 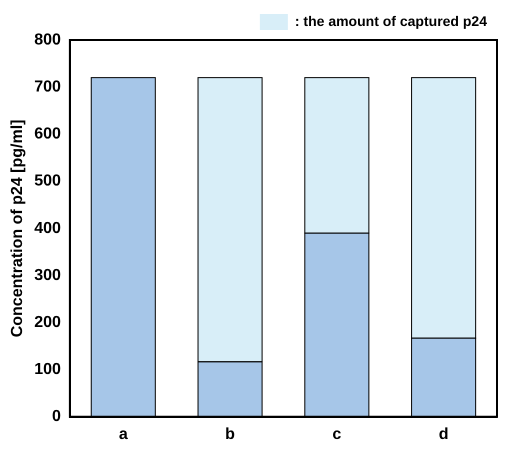 What do you see at coordinates (56, 417) in the screenshot?
I see `y-tick-label: 0` at bounding box center [56, 417].